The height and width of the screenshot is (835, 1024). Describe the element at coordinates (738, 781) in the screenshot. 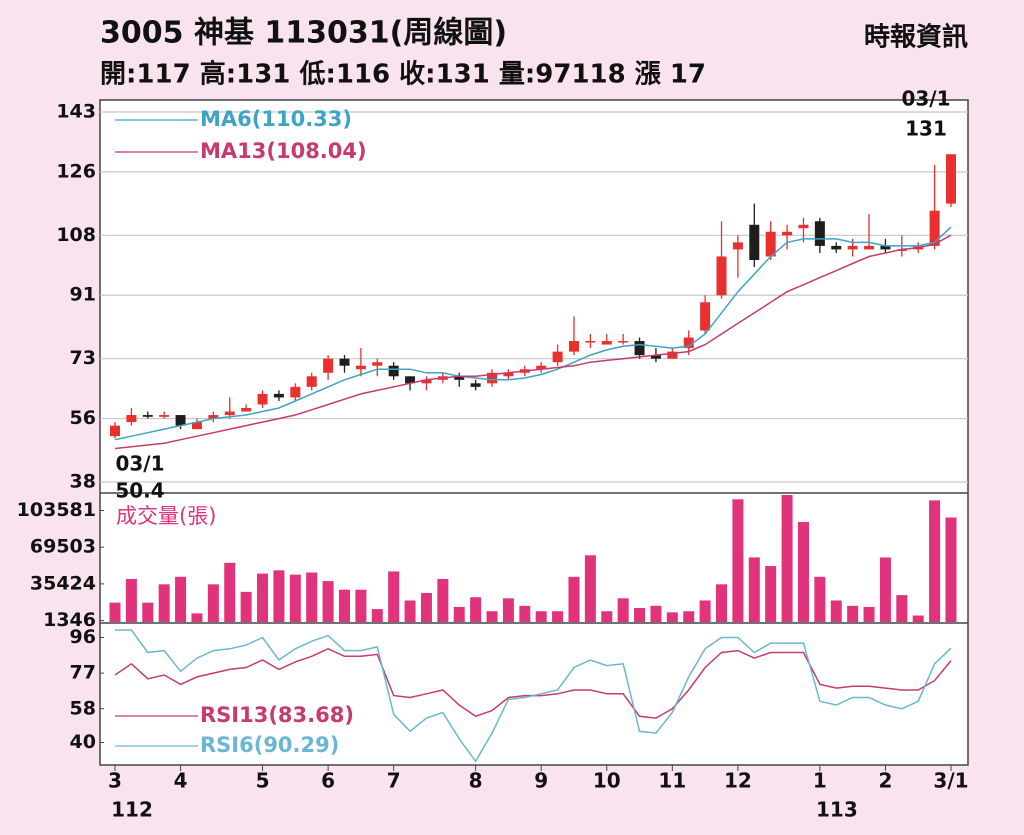

I see `x-tick-label: 12` at that location.